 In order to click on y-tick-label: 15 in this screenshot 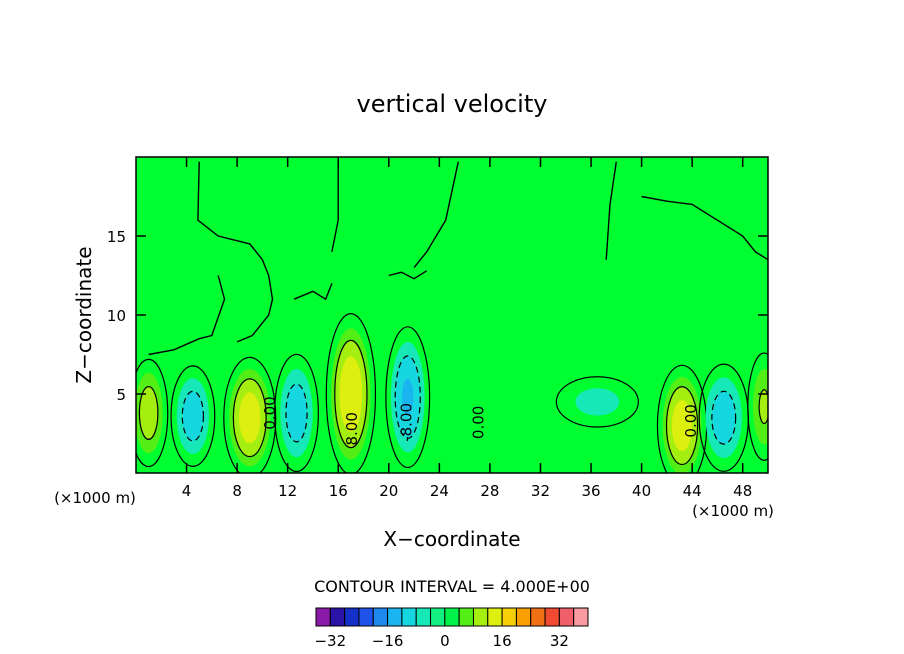, I will do `click(116, 237)`.